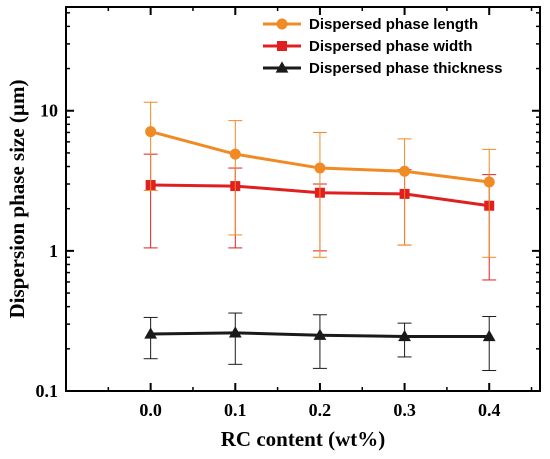  I want to click on legend-item: Dispersed phase width, so click(367, 46).